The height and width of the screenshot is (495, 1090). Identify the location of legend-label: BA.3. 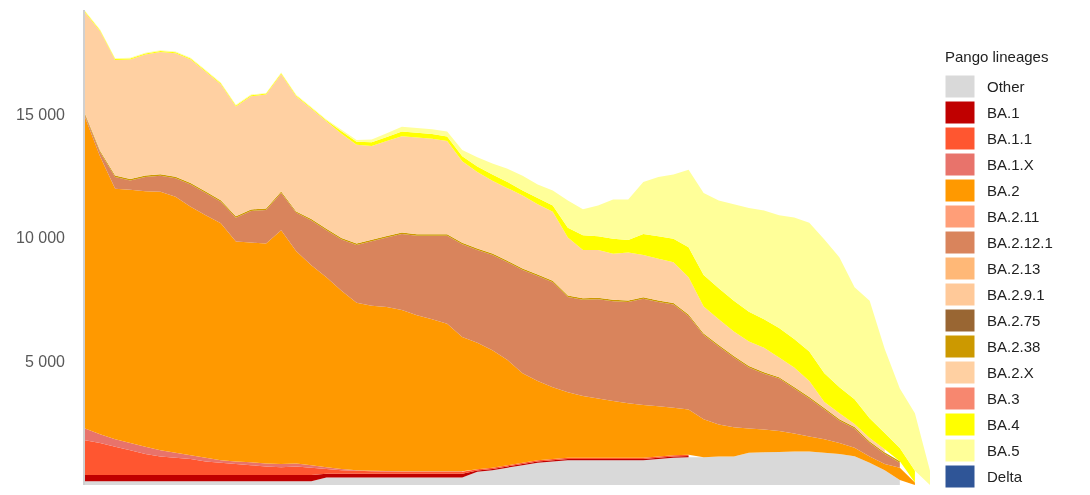
(1003, 399).